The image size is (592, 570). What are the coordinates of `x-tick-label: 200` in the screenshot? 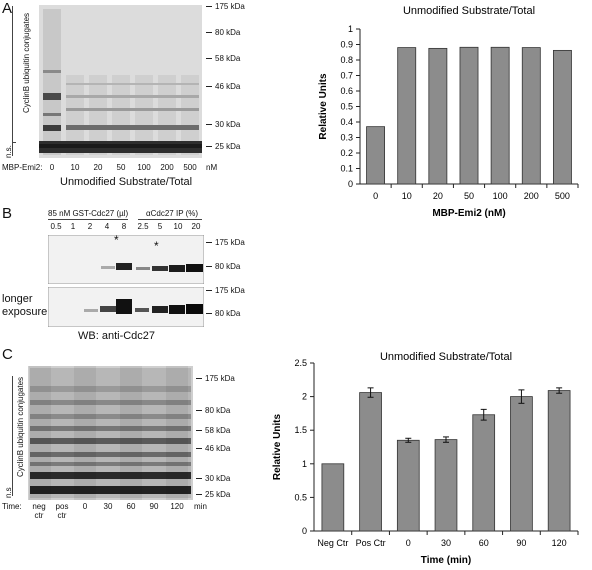 It's located at (531, 196).